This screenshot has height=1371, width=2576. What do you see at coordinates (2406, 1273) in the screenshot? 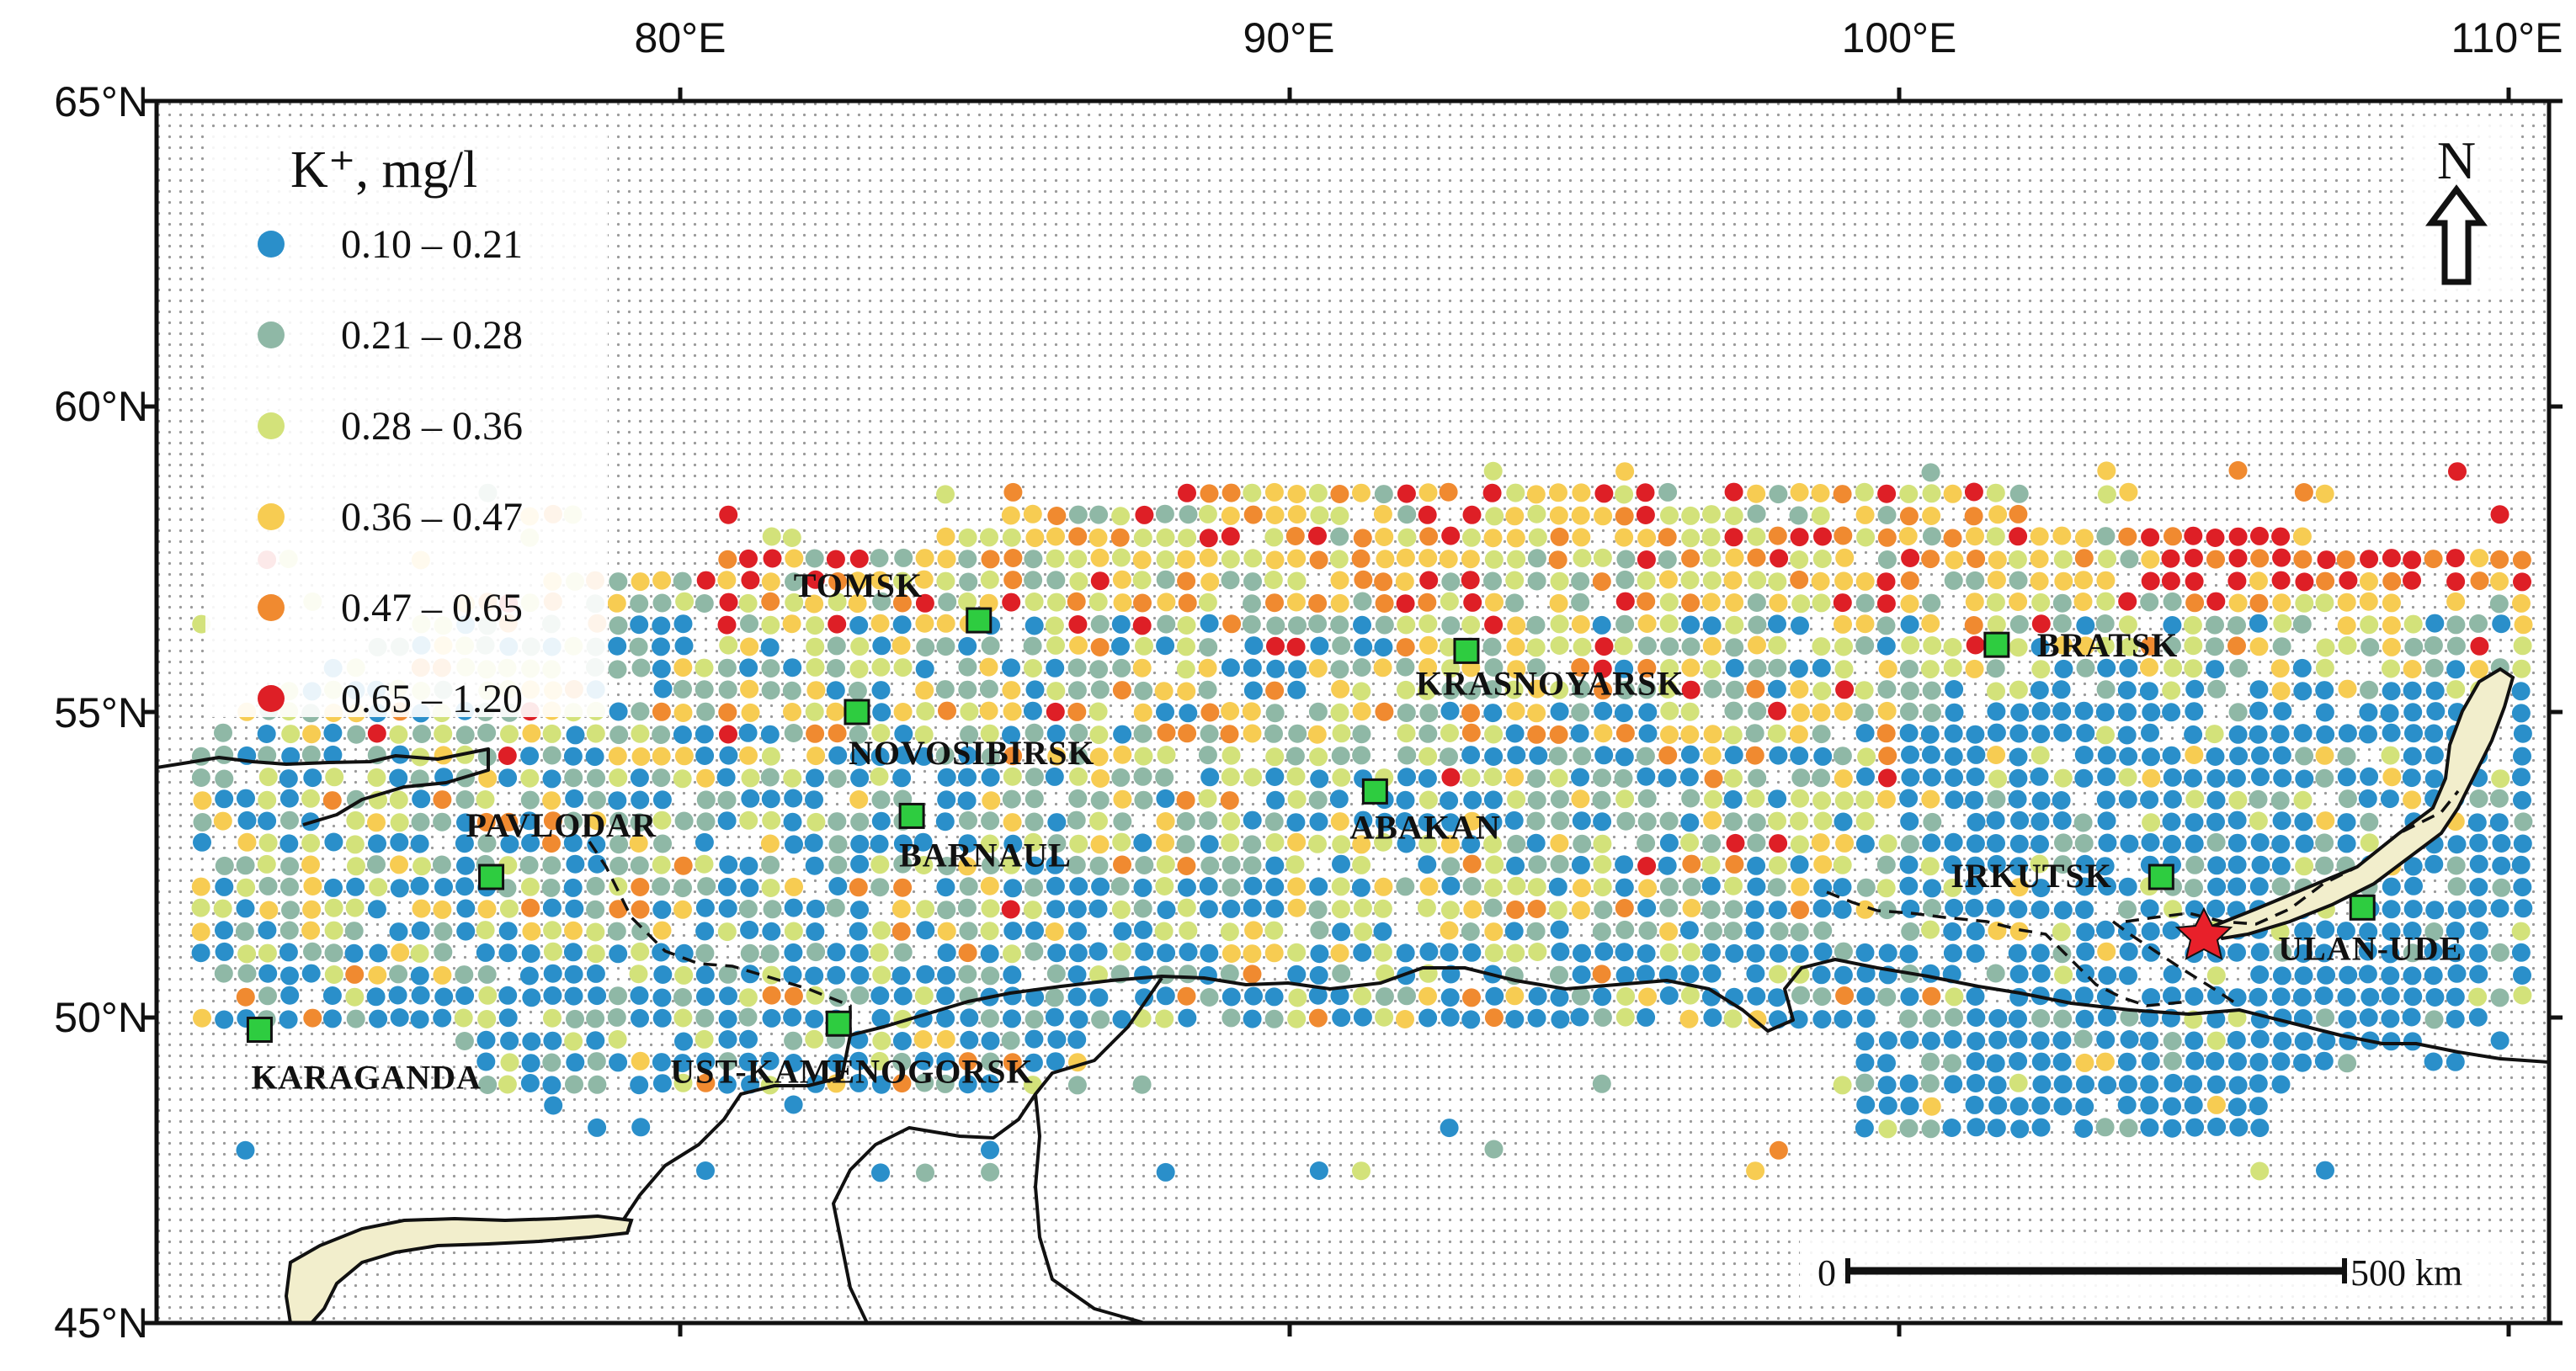
I see `scale-end-label: 500 km` at bounding box center [2406, 1273].